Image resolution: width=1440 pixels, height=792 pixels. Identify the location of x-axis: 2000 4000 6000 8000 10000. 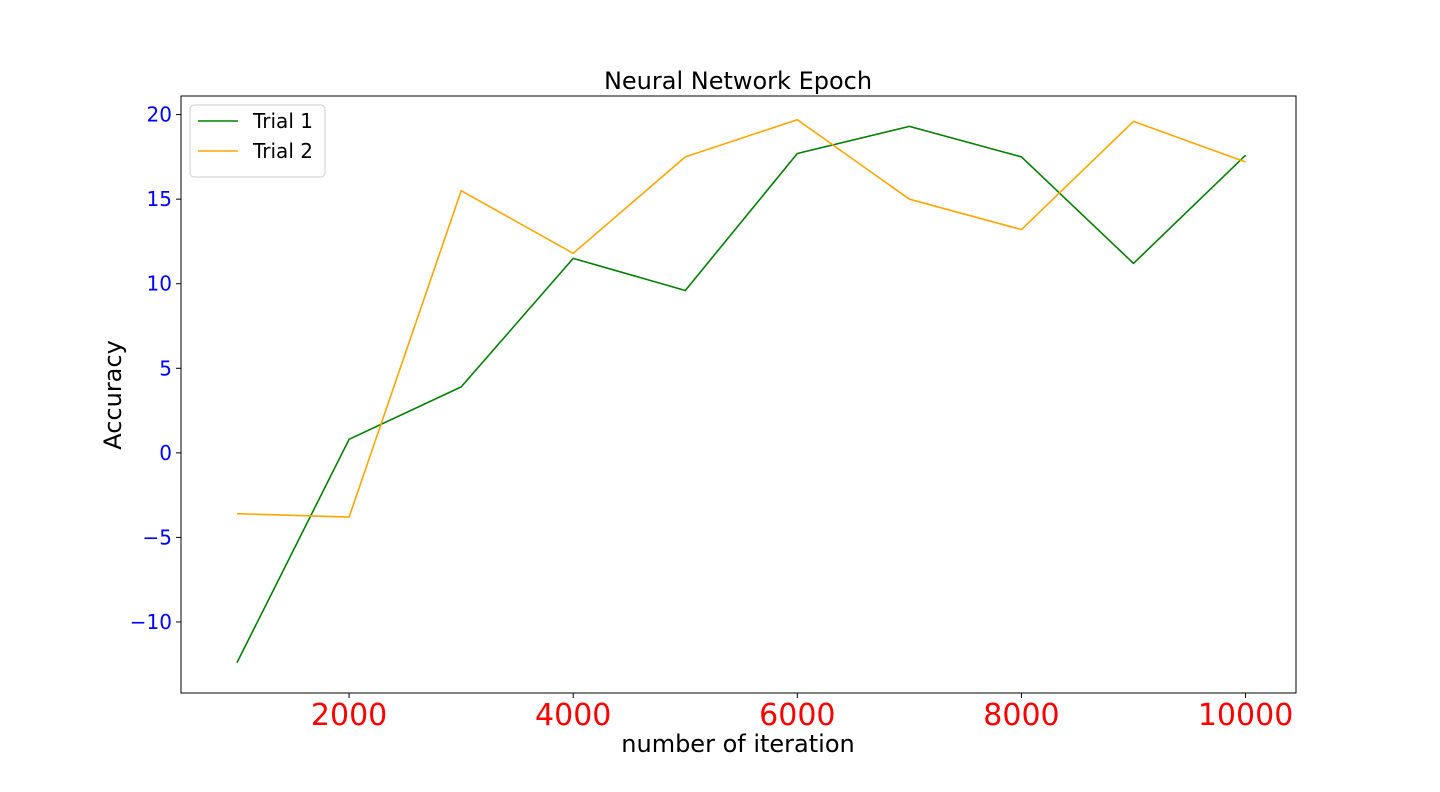
(802, 713).